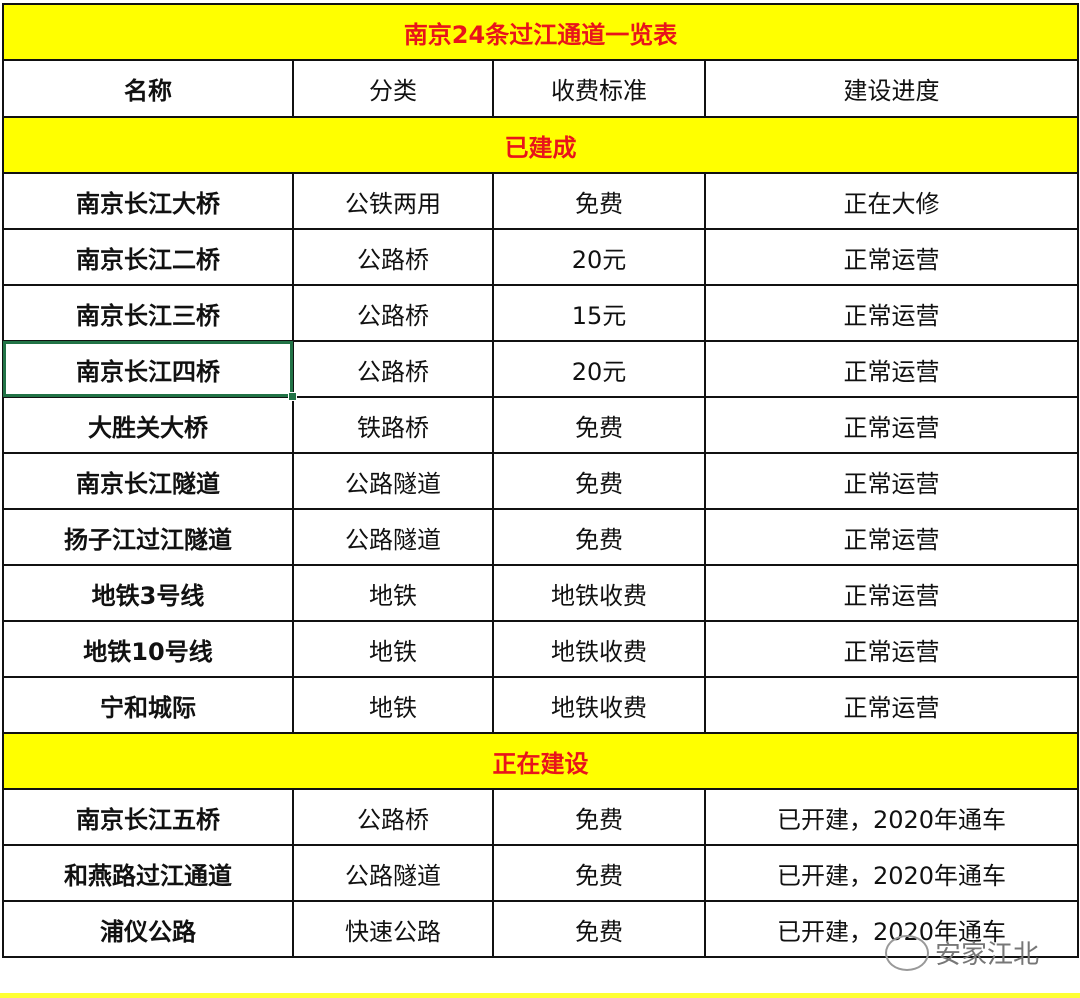 The width and height of the screenshot is (1080, 998). Describe the element at coordinates (148, 705) in the screenshot. I see `cell-name: 宁和城际` at that location.